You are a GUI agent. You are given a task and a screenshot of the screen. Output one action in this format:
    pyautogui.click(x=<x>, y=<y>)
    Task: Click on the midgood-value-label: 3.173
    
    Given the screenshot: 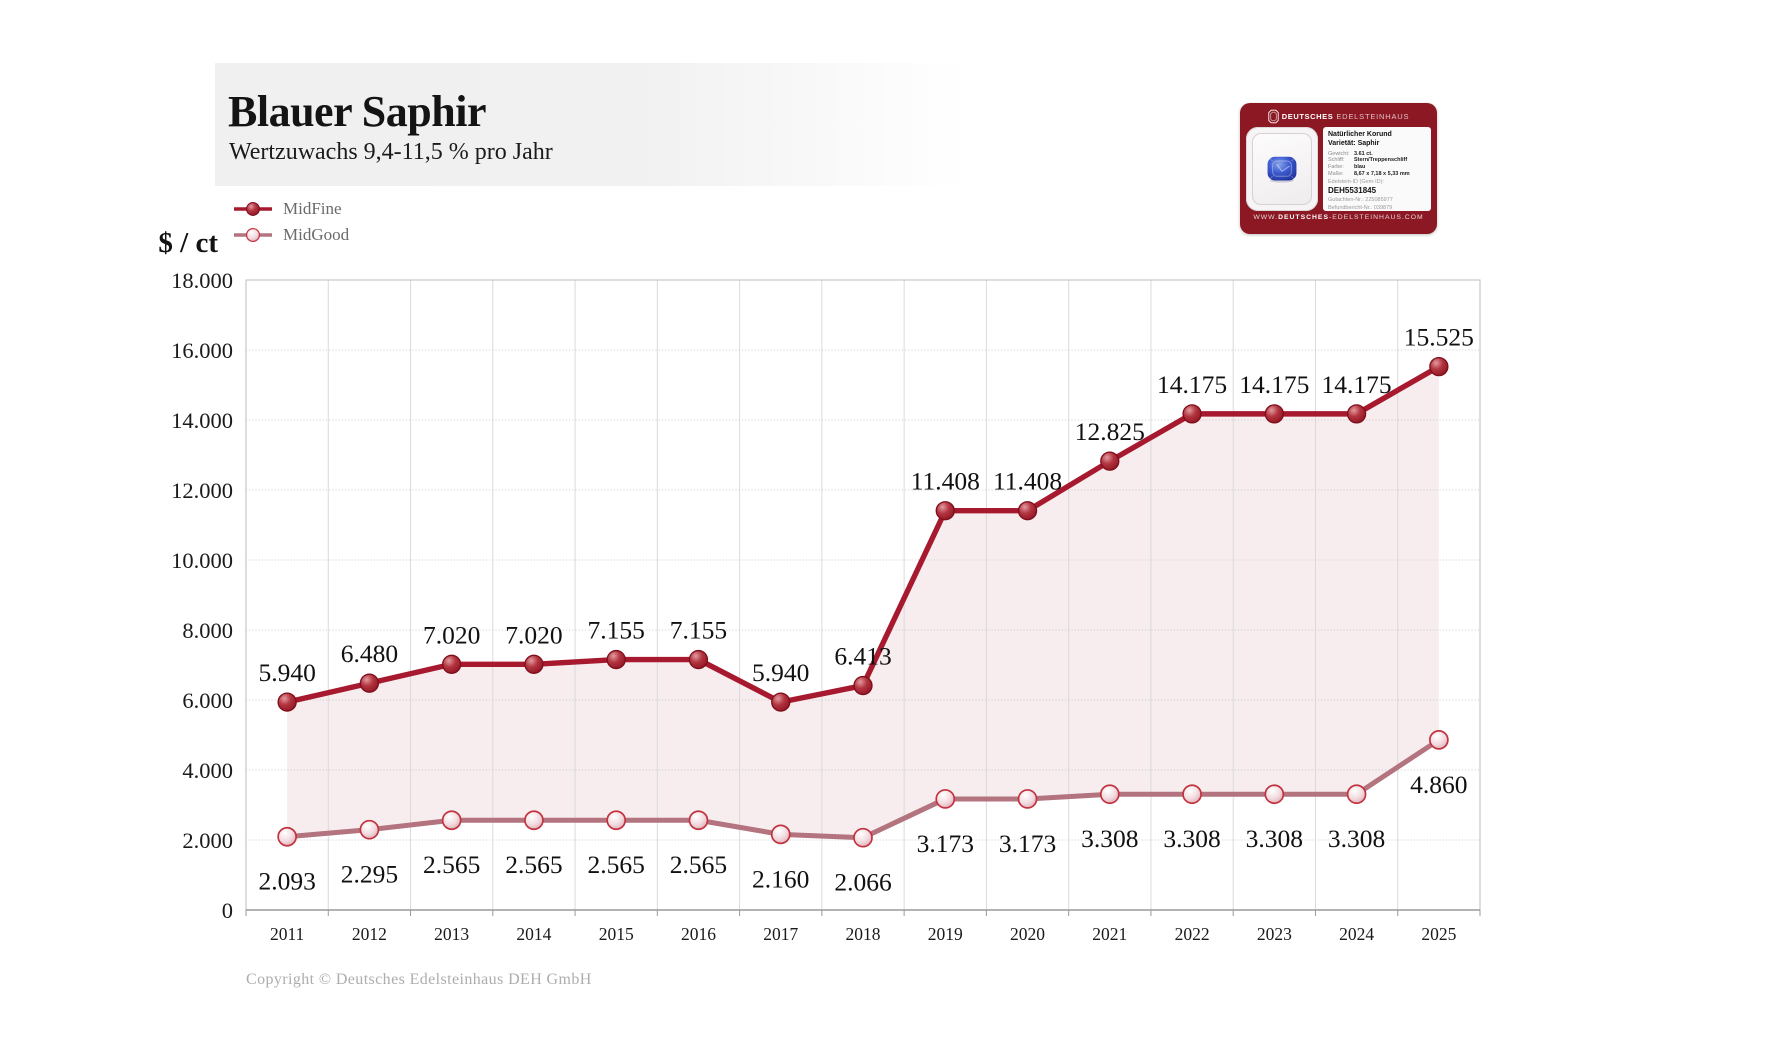 What is the action you would take?
    pyautogui.click(x=945, y=843)
    